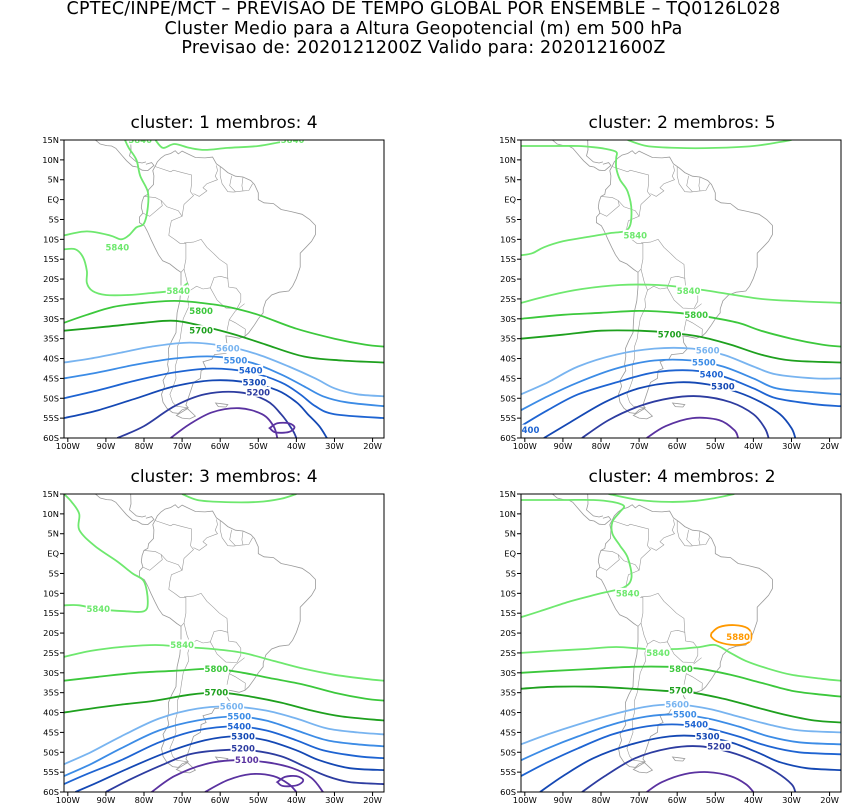 The height and width of the screenshot is (803, 847). I want to click on lat-tick-label: 35S, so click(51, 339).